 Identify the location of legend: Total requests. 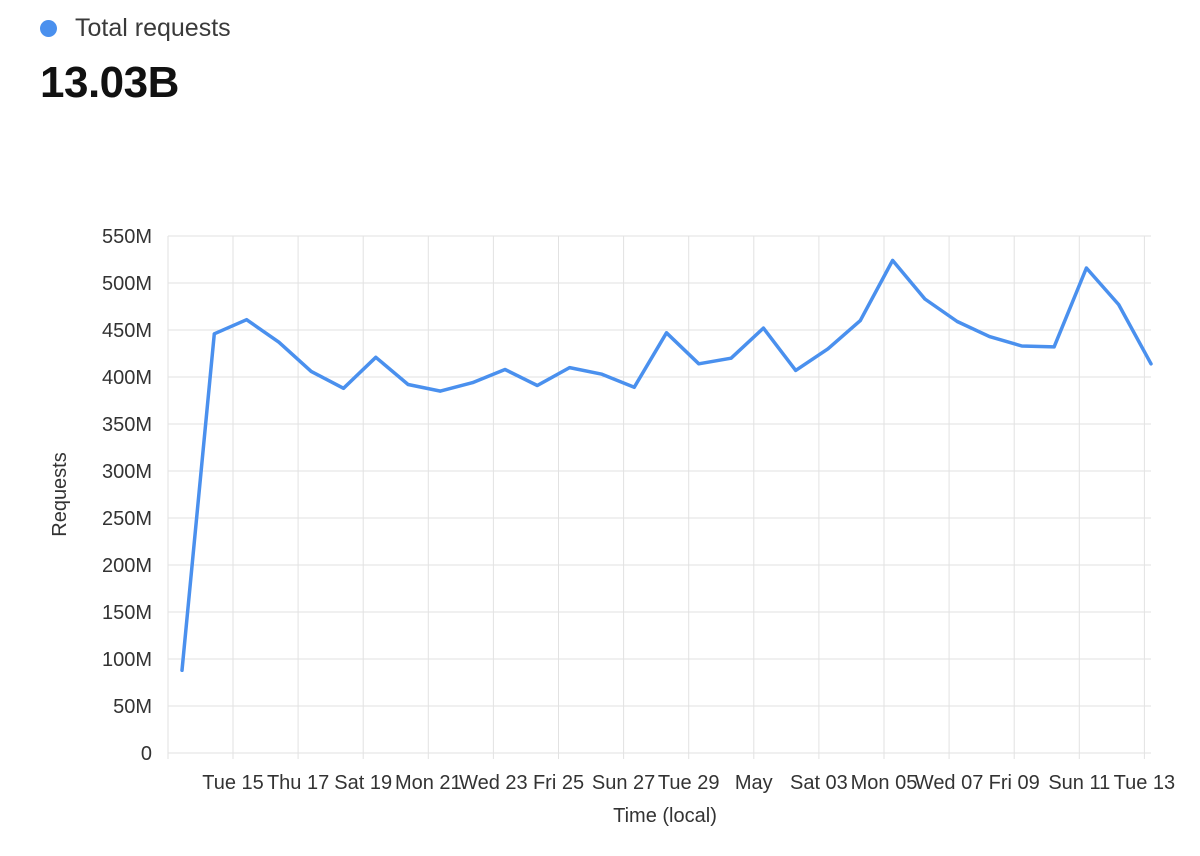
(135, 28).